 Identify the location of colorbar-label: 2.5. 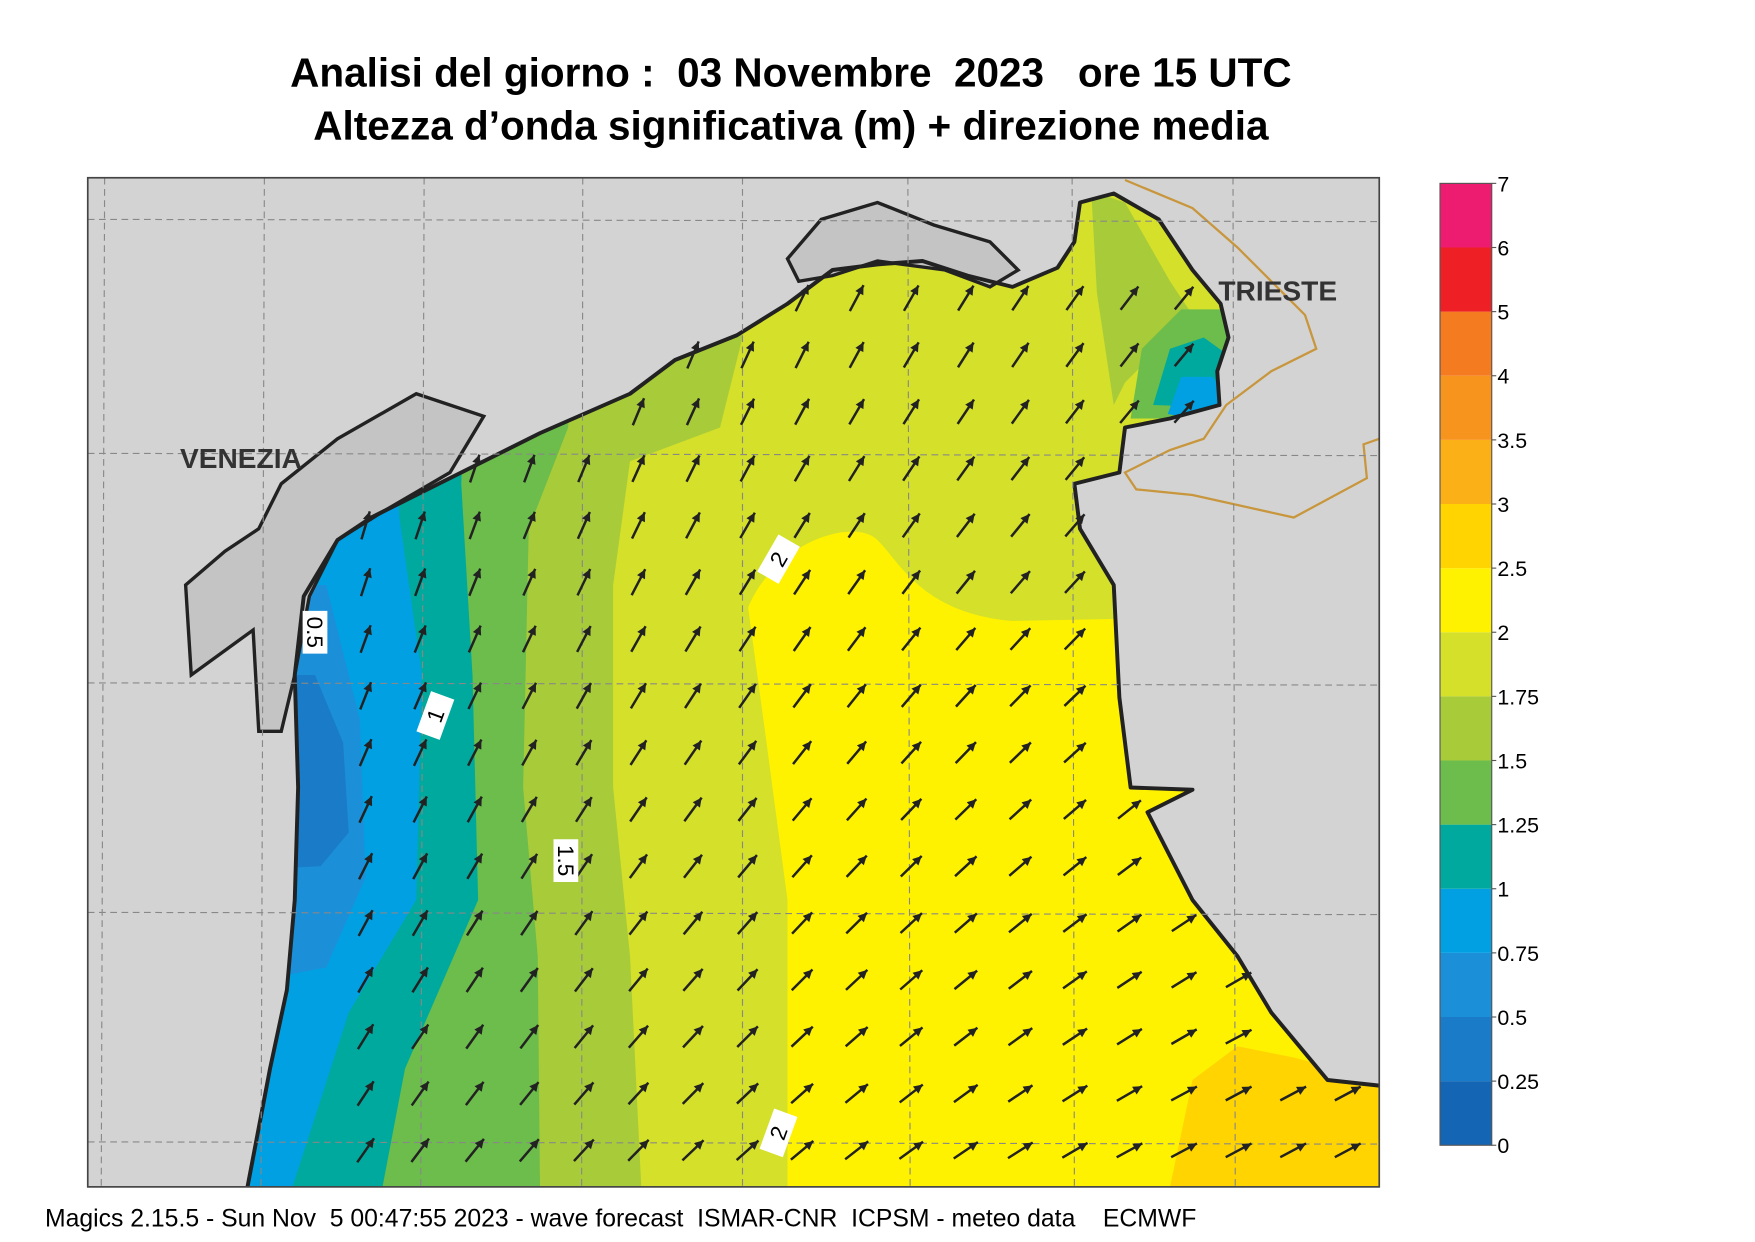
(1512, 569).